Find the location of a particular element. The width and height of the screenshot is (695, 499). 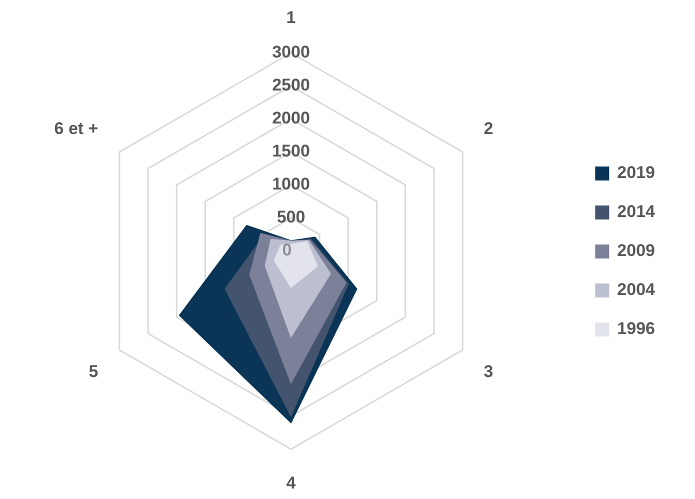

y-tick-label: 500 is located at coordinates (291, 217).